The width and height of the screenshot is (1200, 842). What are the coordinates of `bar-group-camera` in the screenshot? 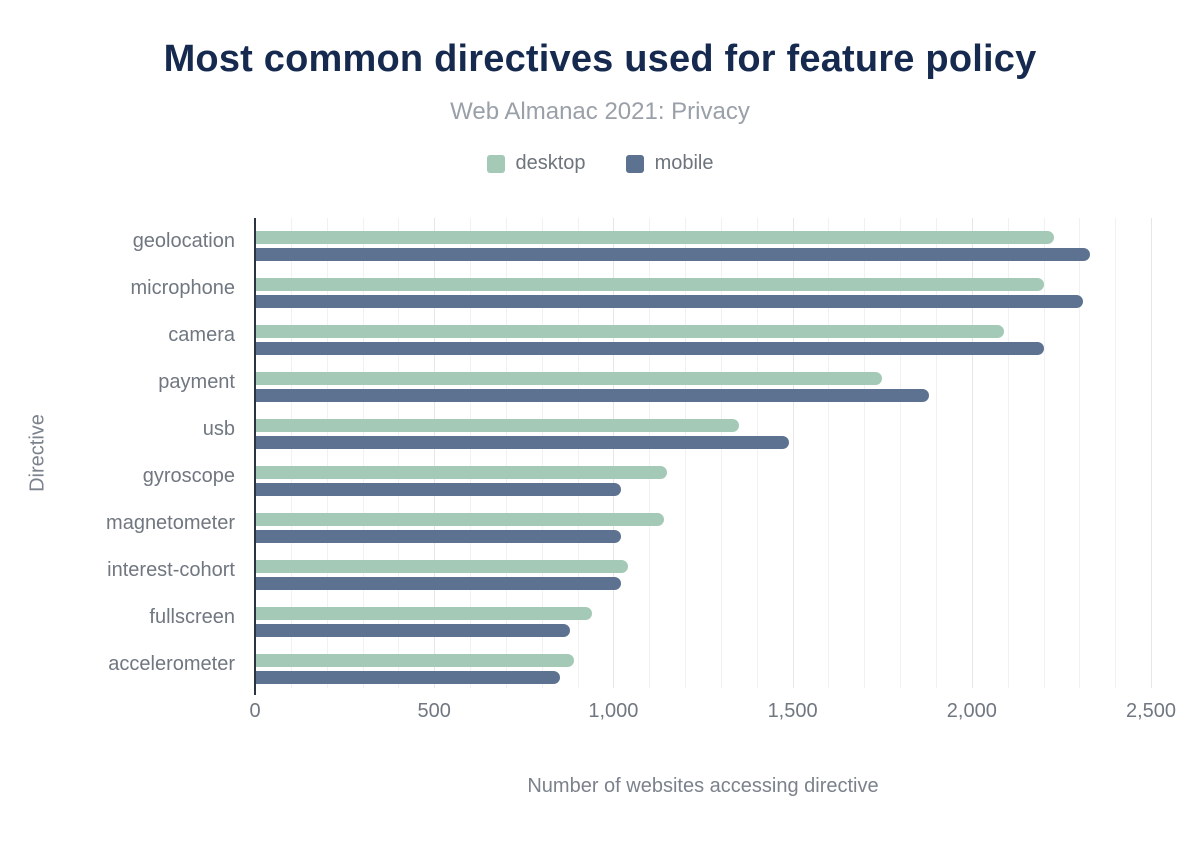 It's located at (703, 335).